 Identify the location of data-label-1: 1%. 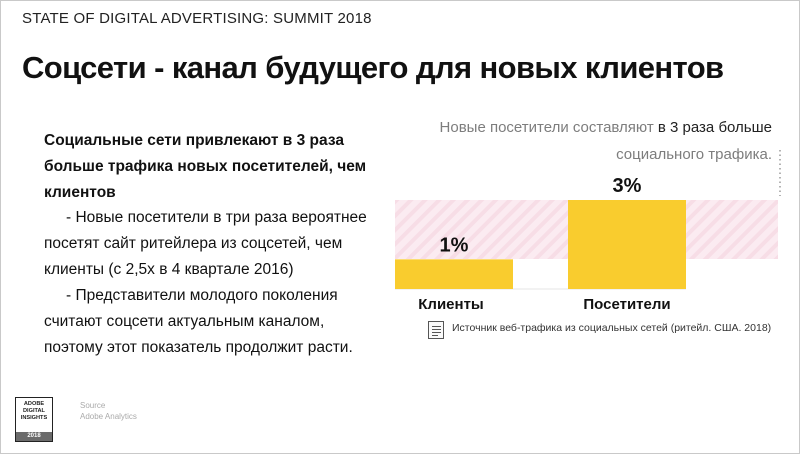
(454, 245).